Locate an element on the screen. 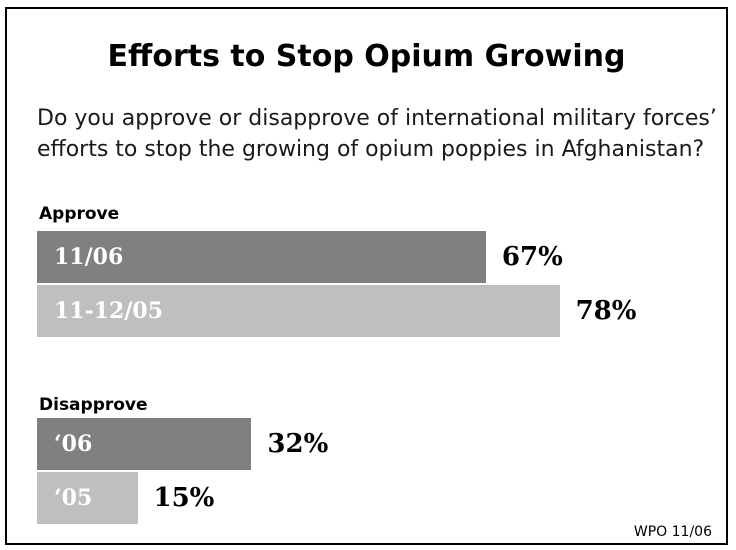 The image size is (736, 550). bar-disapprove-06: ‘06 is located at coordinates (144, 444).